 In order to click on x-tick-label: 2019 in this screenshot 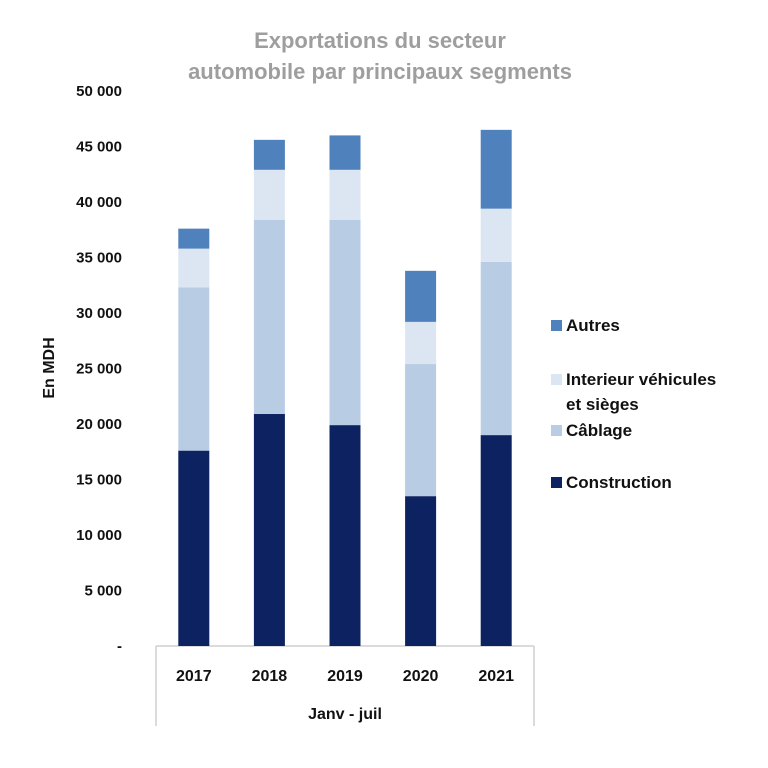, I will do `click(345, 676)`.